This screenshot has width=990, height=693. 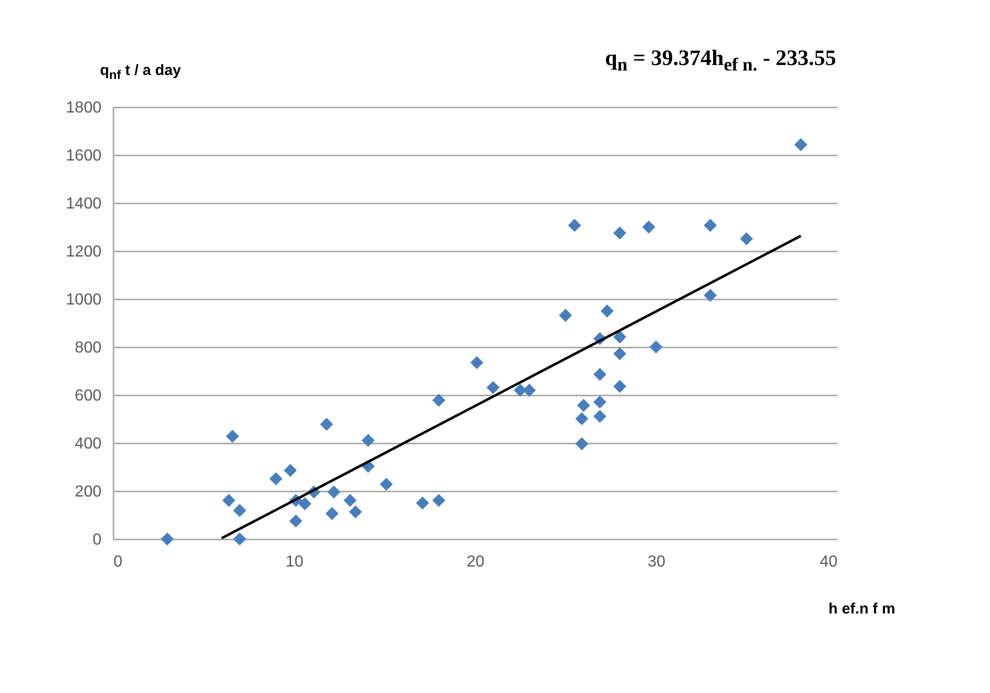 What do you see at coordinates (475, 562) in the screenshot?
I see `x-tick-label: 20` at bounding box center [475, 562].